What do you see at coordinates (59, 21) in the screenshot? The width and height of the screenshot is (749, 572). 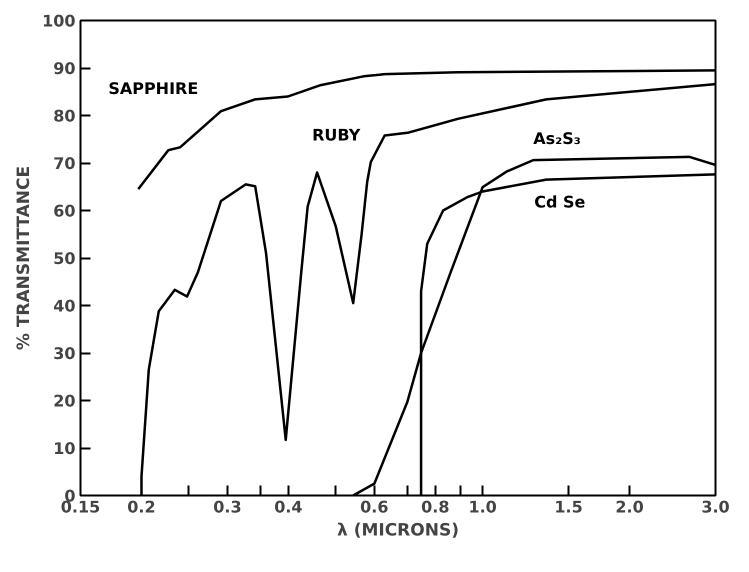 I see `y-tick-label: 100` at bounding box center [59, 21].